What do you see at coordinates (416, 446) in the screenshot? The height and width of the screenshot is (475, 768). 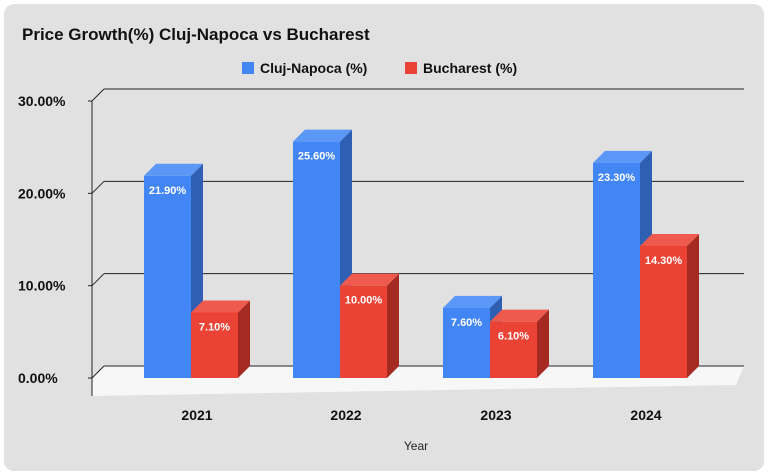 I see `x-axis-label: Year` at bounding box center [416, 446].